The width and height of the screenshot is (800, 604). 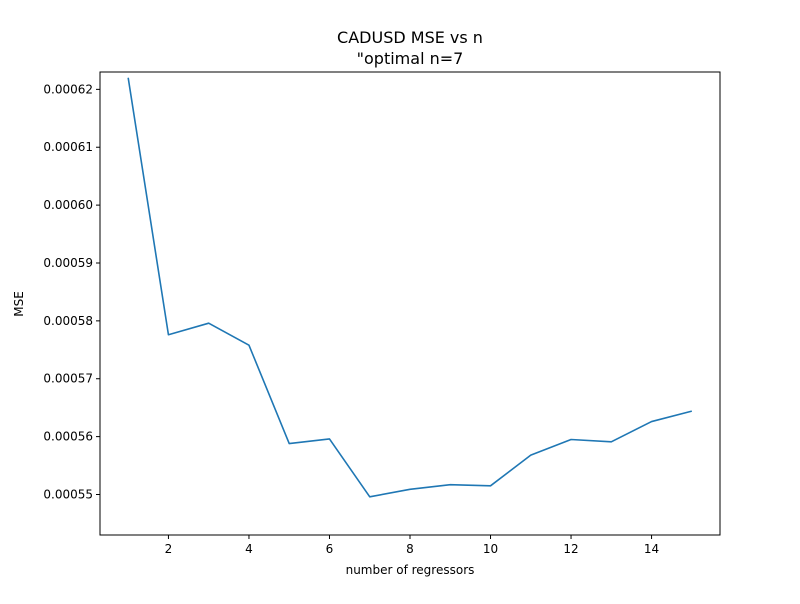 I want to click on x-tick-label: 4, so click(x=249, y=549).